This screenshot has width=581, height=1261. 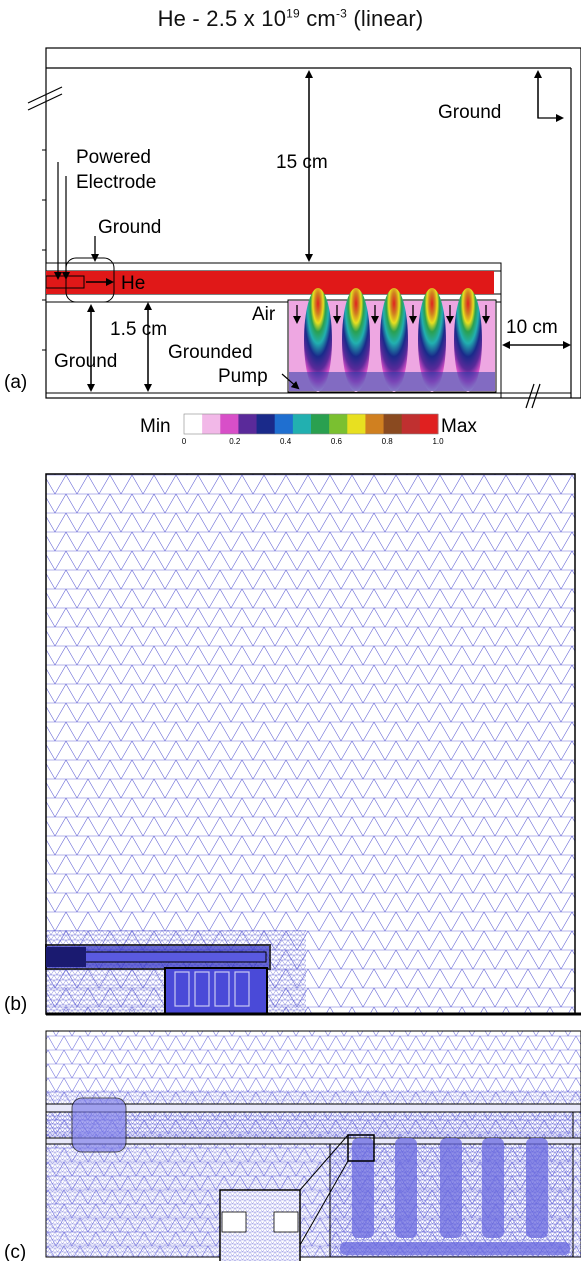 I want to click on label-10cm: 10 cm, so click(x=532, y=327).